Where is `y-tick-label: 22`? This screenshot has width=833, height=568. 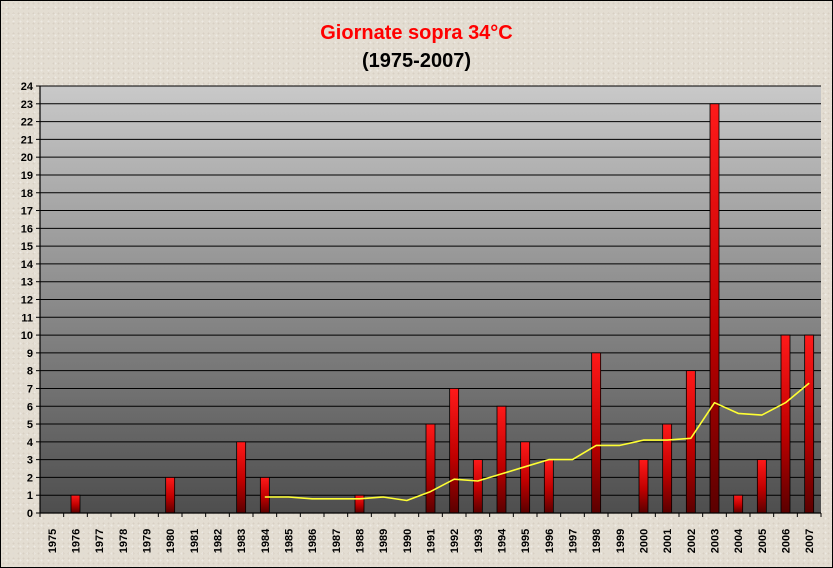
y-tick-label: 22 is located at coordinates (27, 123).